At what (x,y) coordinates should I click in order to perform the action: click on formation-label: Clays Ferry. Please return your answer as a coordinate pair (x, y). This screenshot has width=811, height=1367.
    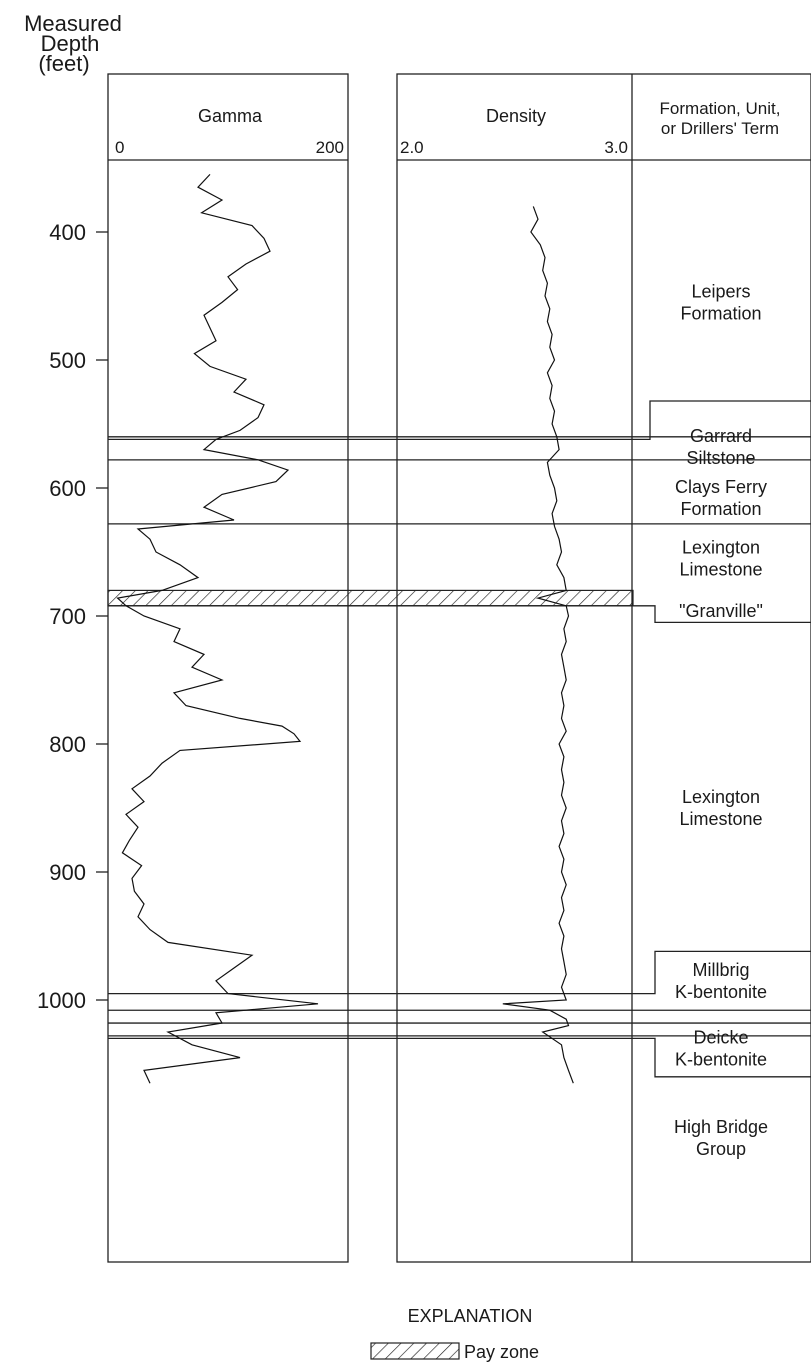
    Looking at the image, I should click on (721, 487).